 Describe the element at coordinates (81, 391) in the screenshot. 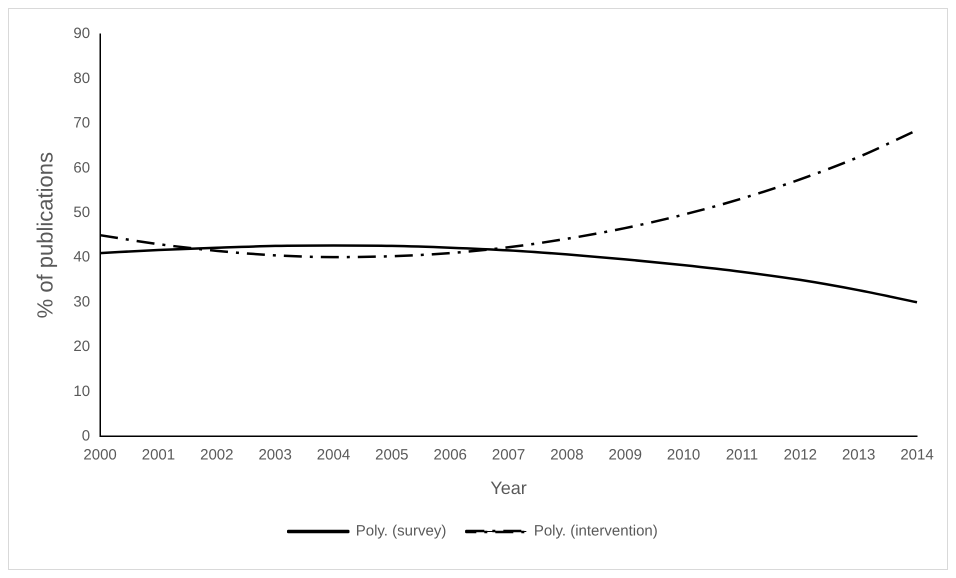

I see `y-tick-label: 10` at that location.